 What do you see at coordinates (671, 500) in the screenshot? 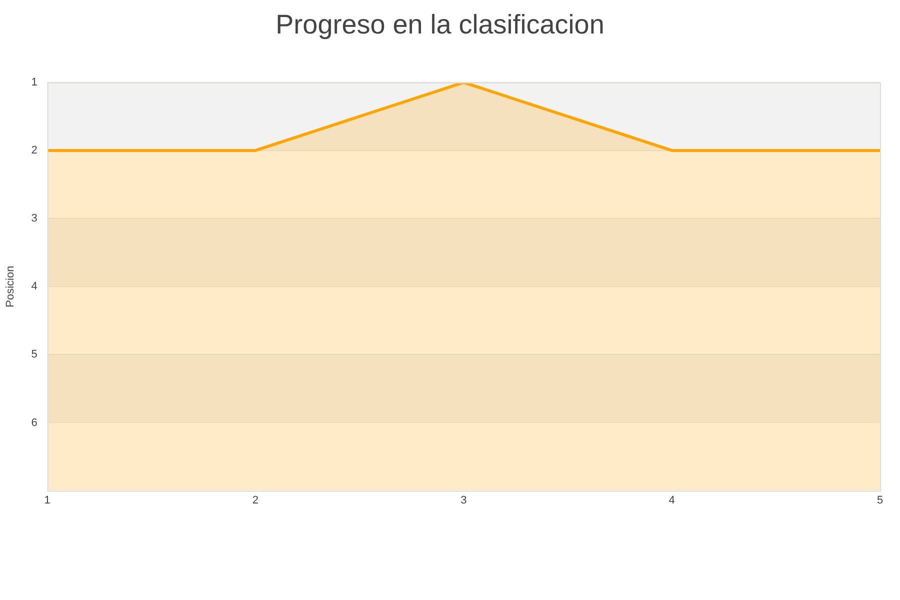
I see `x-tick-label: 4` at bounding box center [671, 500].